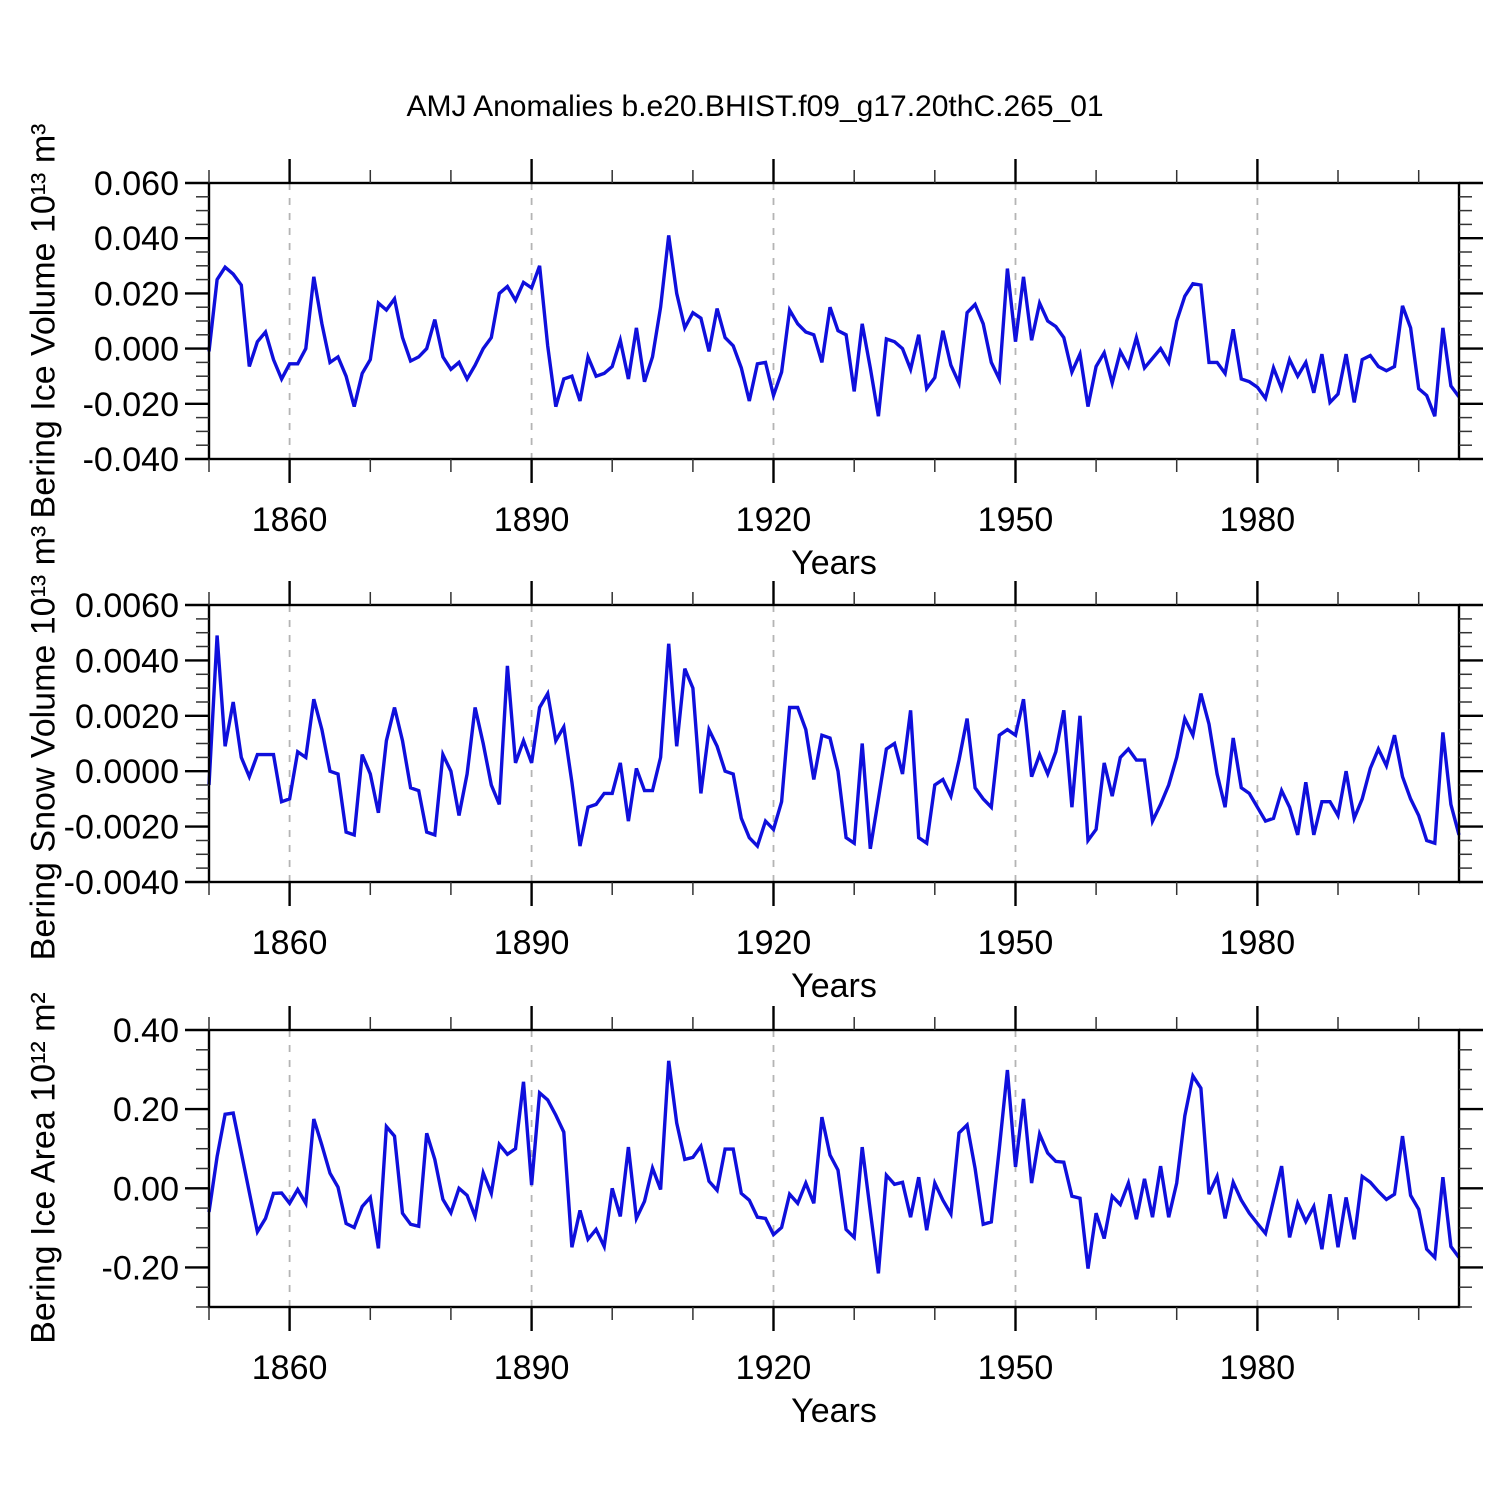 Image resolution: width=1500 pixels, height=1500 pixels. I want to click on x-axis-title-ice-area: Years, so click(834, 1411).